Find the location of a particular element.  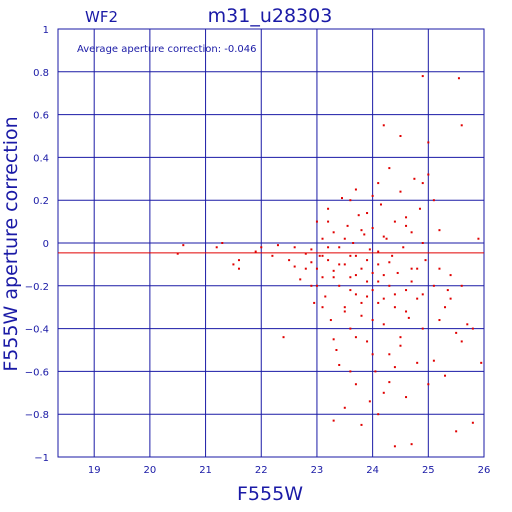

y-tick-label: 0.8 is located at coordinates (41, 73).